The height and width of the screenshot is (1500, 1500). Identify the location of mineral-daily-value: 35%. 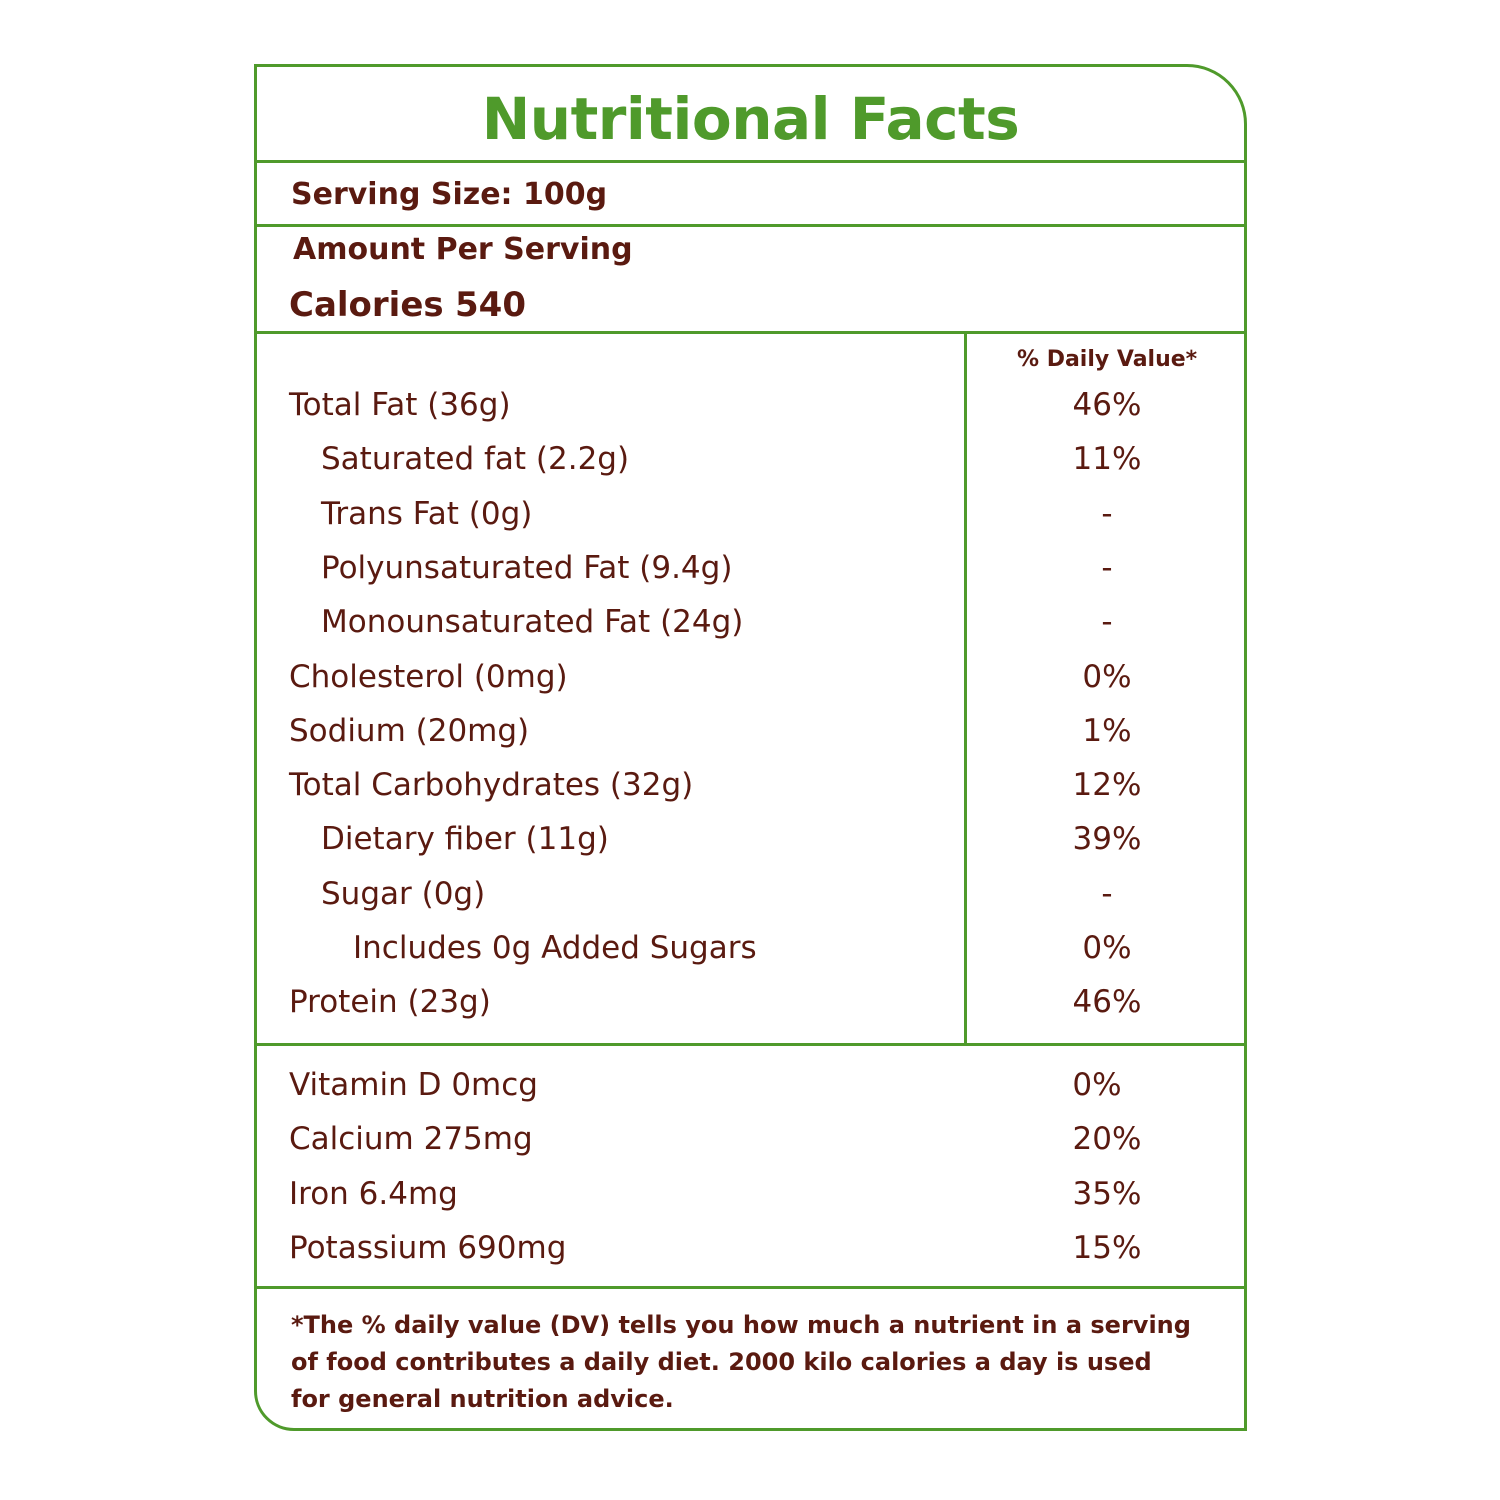
(1107, 1193).